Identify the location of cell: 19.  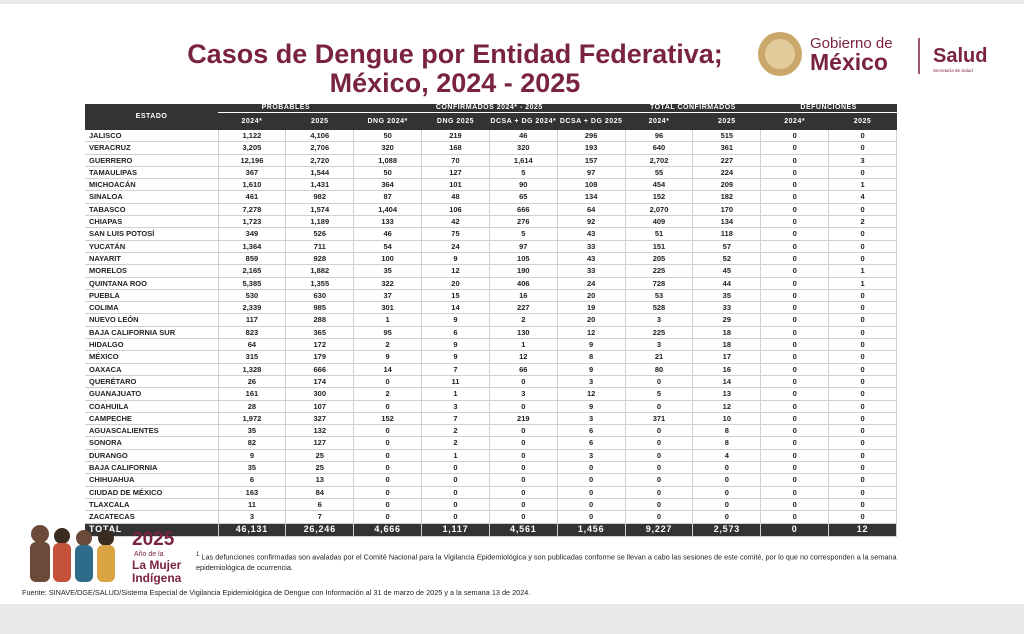
(591, 308).